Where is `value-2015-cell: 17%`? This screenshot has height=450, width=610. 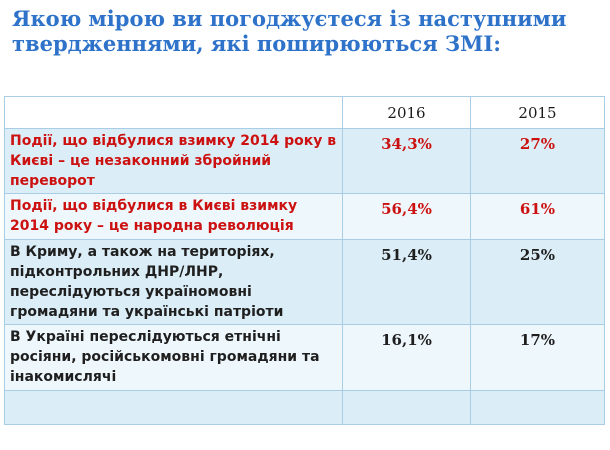
value-2015-cell: 17% is located at coordinates (537, 357).